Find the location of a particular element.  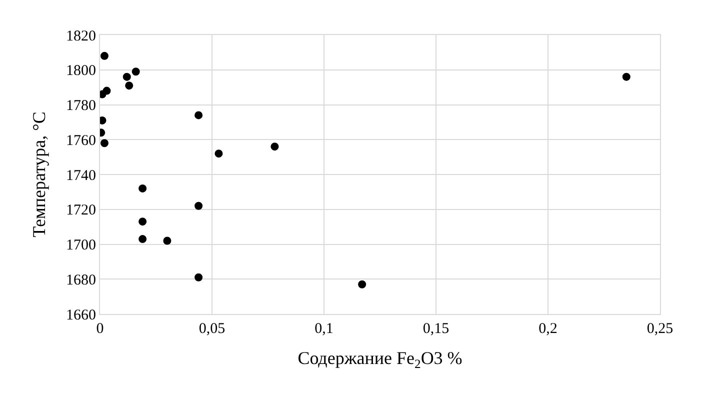

y-tick-label: 1800 is located at coordinates (81, 71).